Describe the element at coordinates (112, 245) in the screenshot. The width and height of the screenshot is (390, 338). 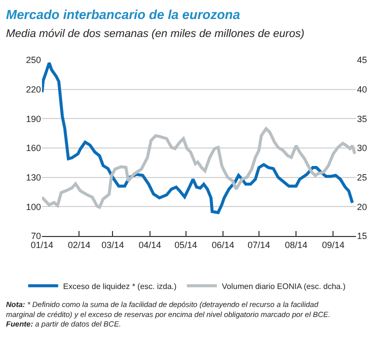
I see `x-tick-label: 03/14` at that location.